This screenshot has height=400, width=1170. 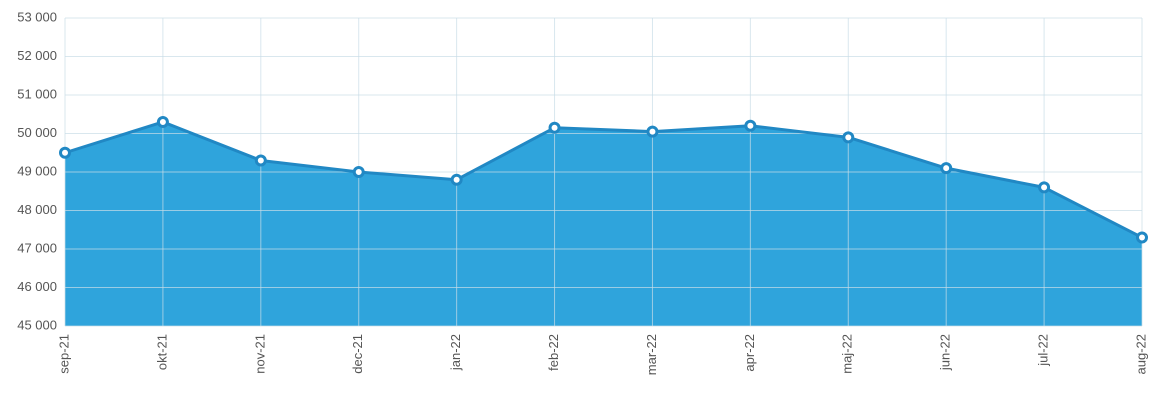 What do you see at coordinates (651, 354) in the screenshot?
I see `x-tick-label: mar-22` at bounding box center [651, 354].